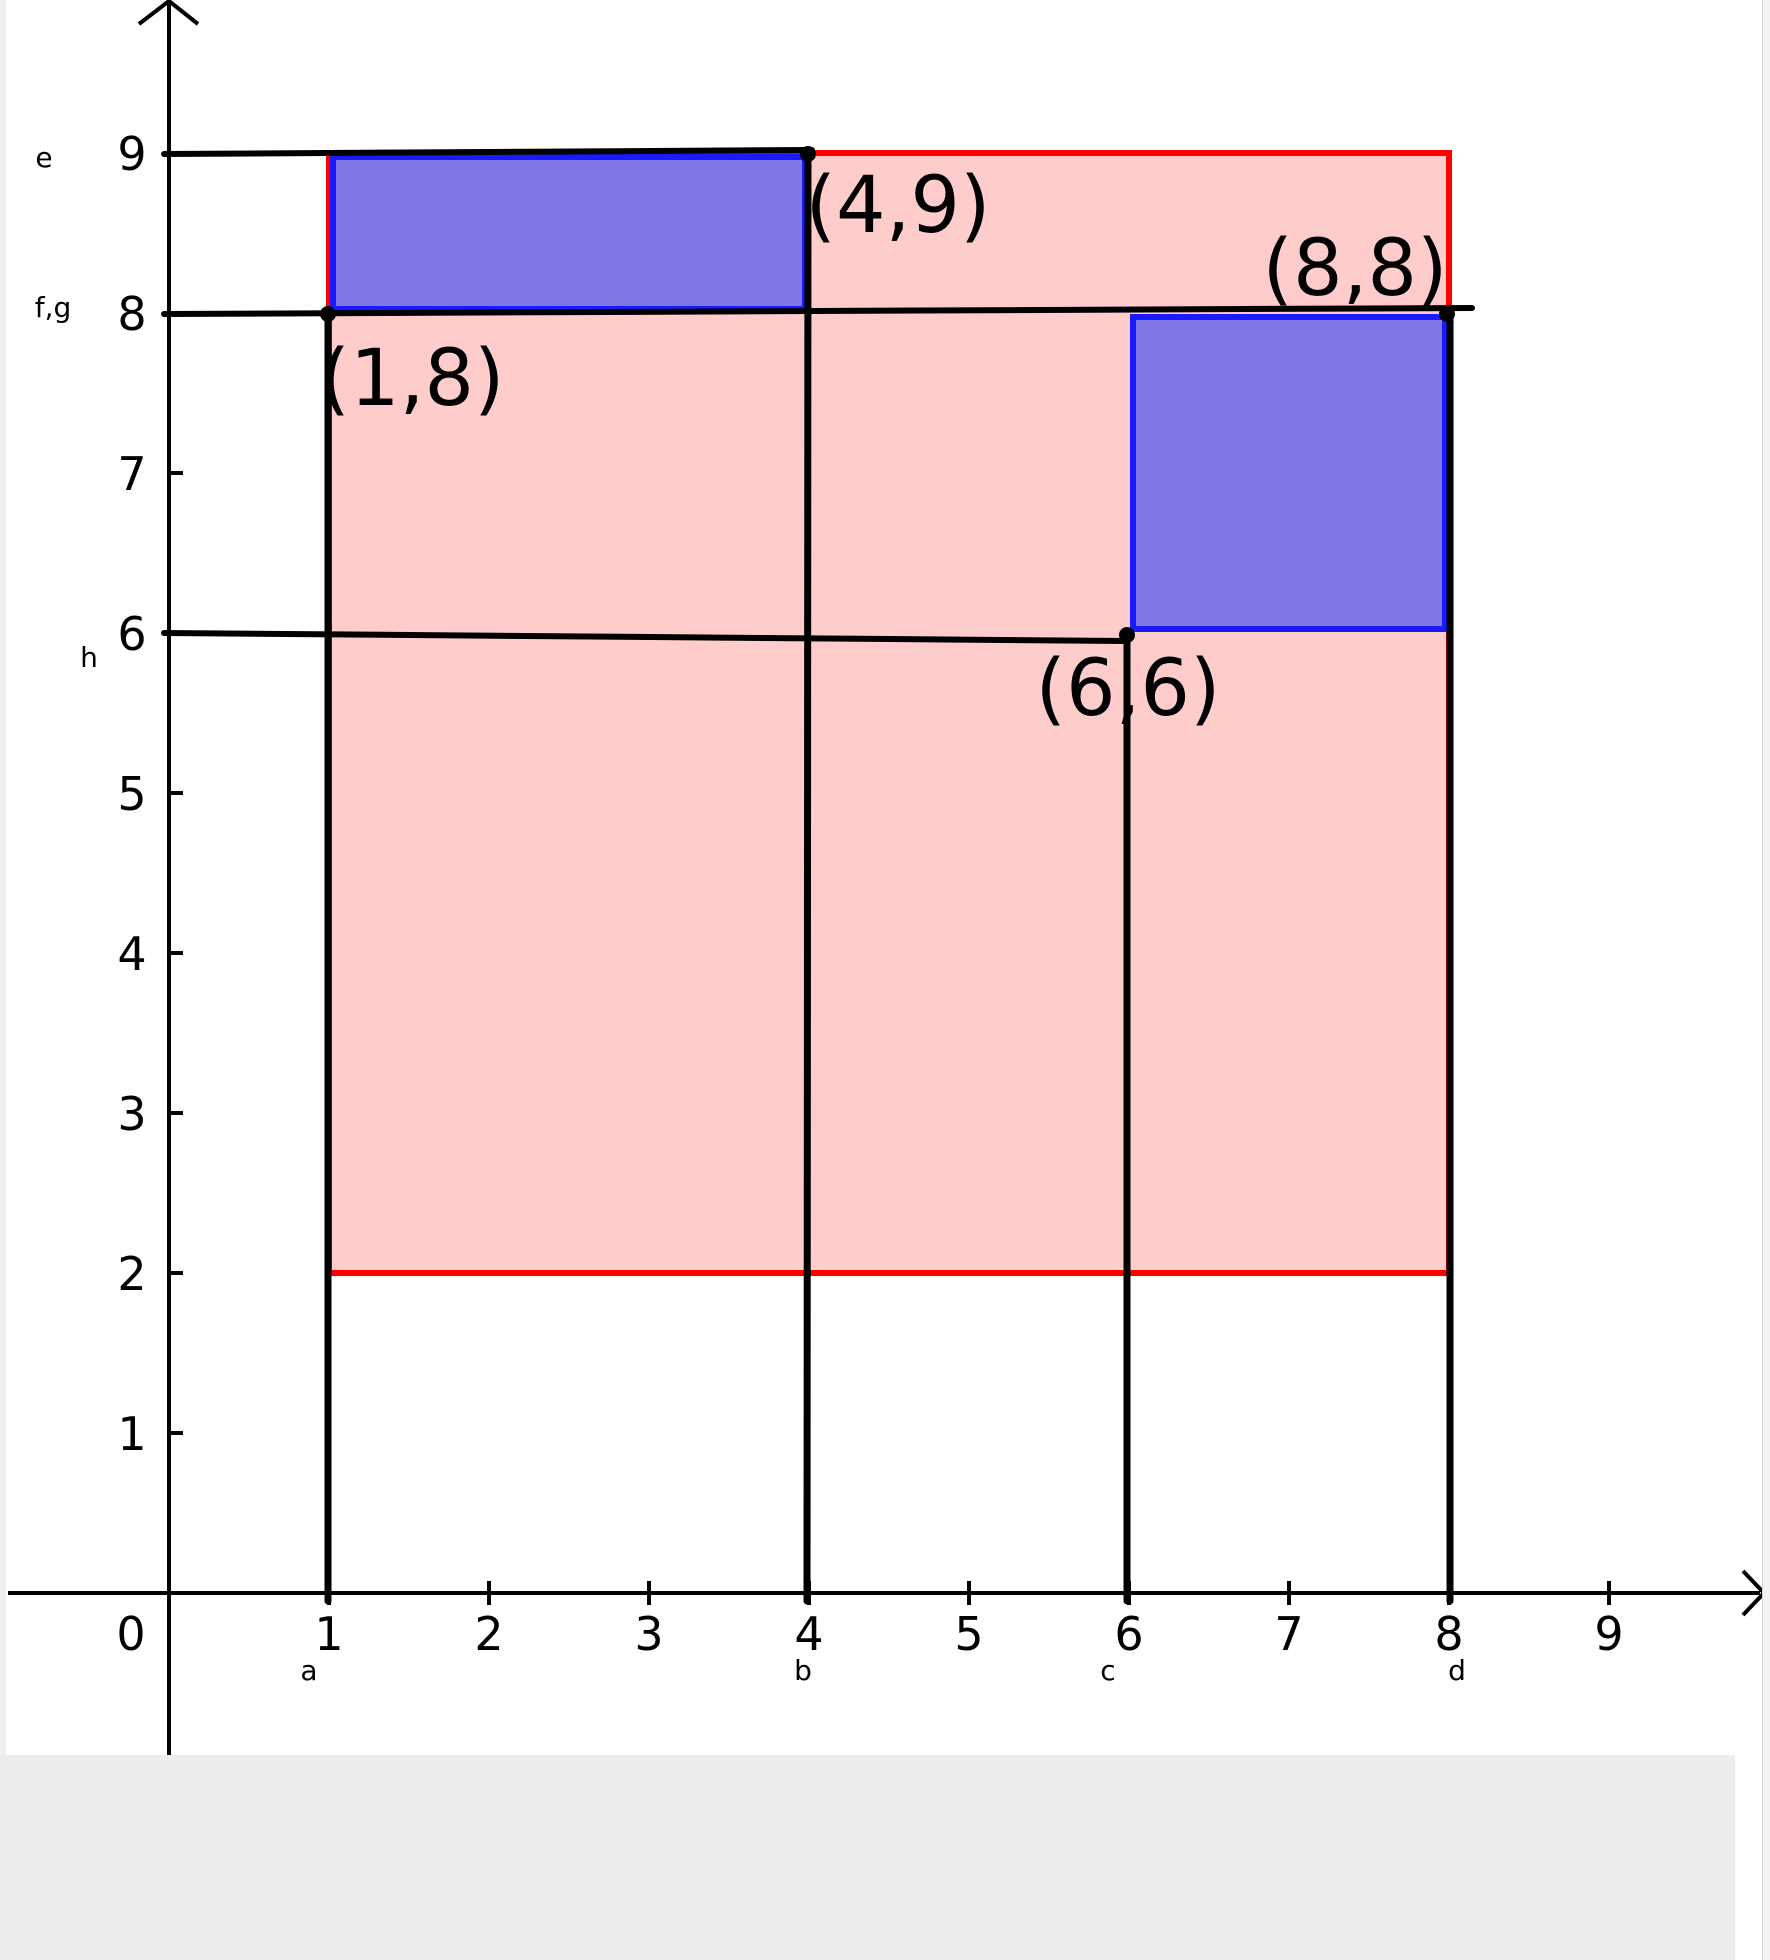 This screenshot has height=1960, width=1770. What do you see at coordinates (807, 875) in the screenshot?
I see `vertical-line-b` at bounding box center [807, 875].